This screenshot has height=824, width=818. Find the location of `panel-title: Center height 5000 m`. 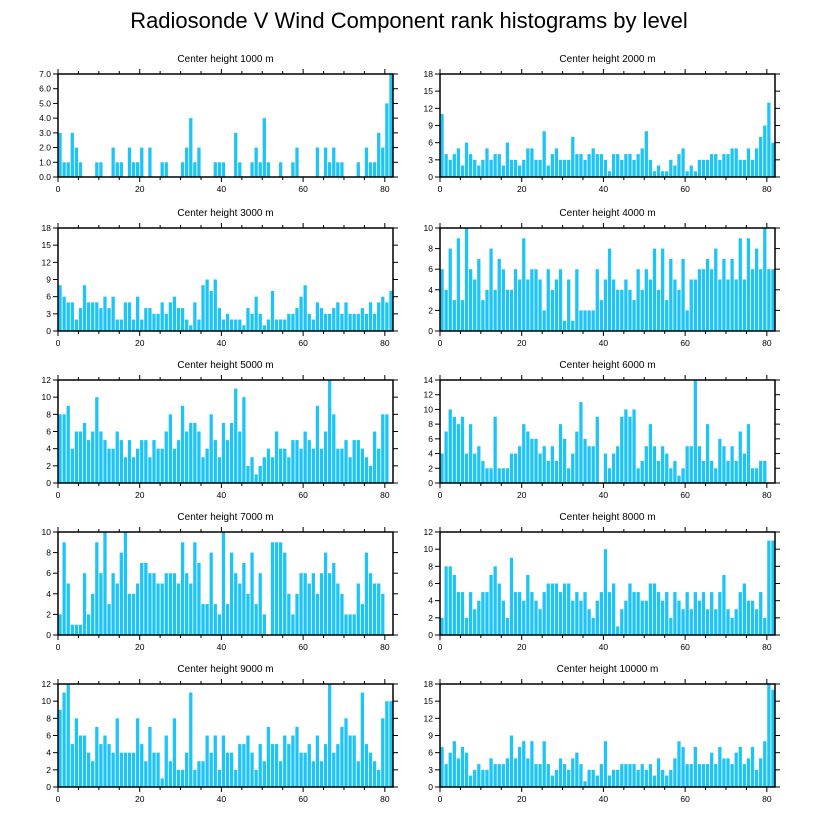

panel-title: Center height 5000 m is located at coordinates (225, 365).